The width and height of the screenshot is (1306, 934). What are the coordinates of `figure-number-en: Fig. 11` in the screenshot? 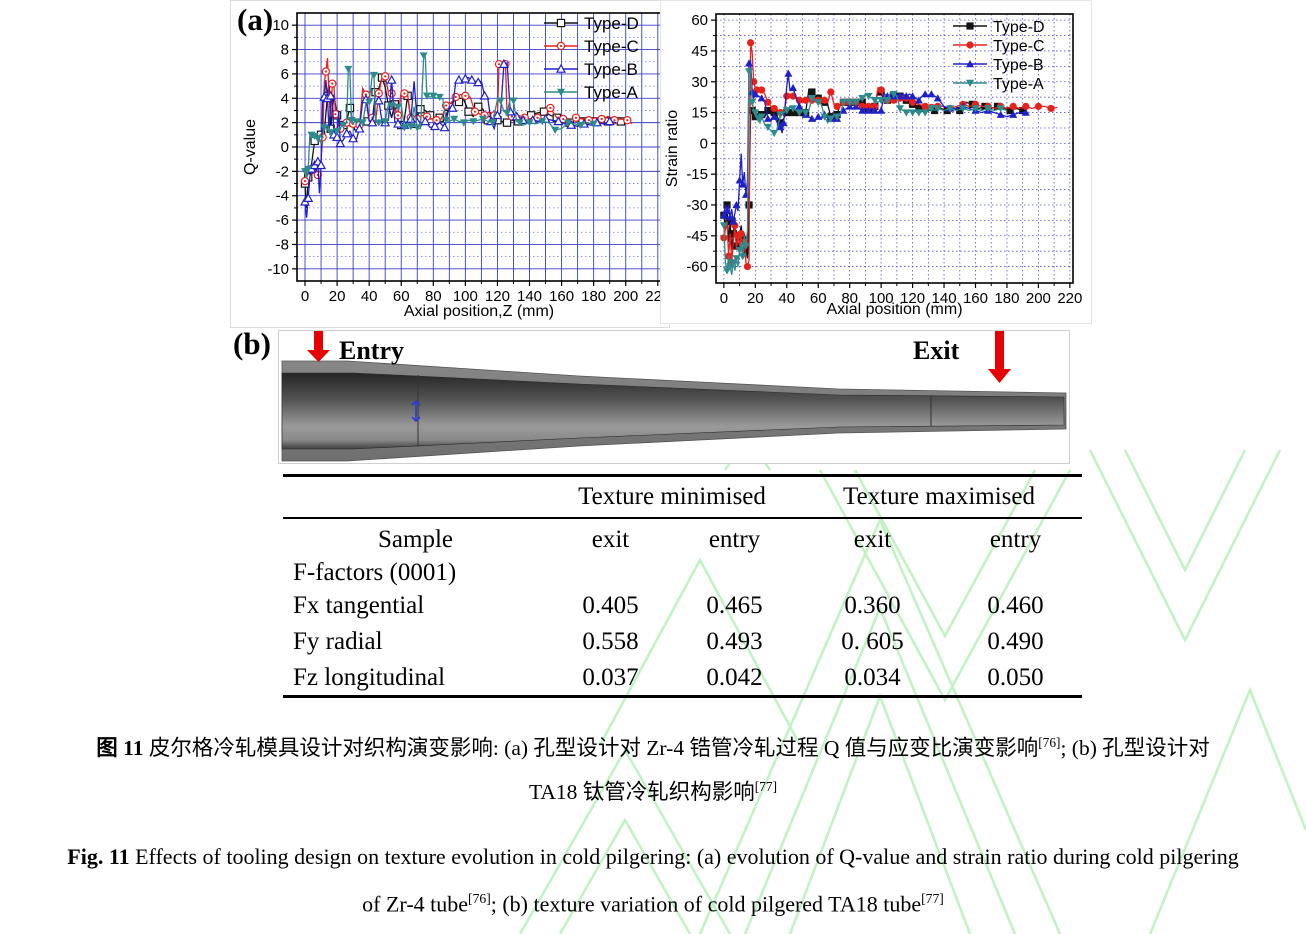 It's located at (98, 856).